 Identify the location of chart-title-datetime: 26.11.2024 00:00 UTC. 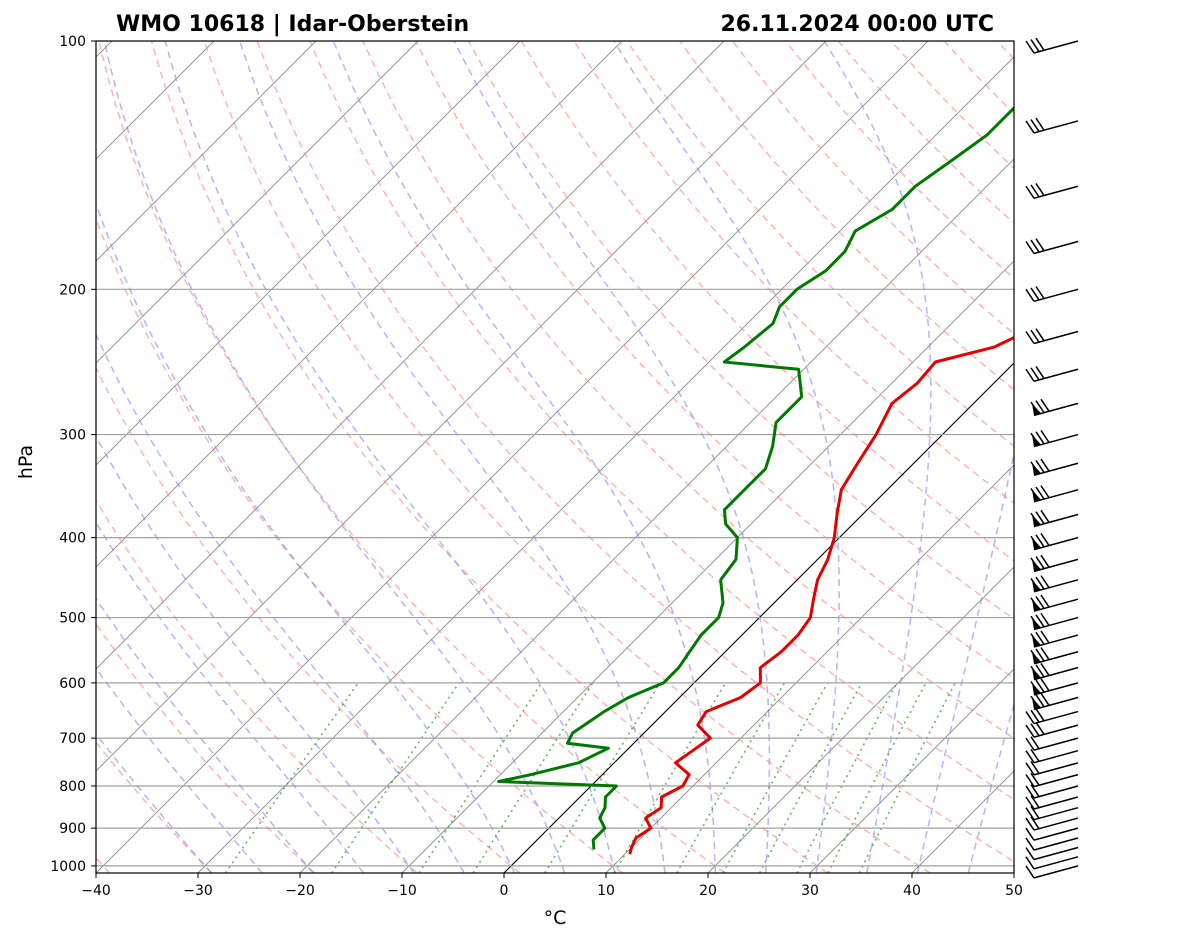
(857, 24).